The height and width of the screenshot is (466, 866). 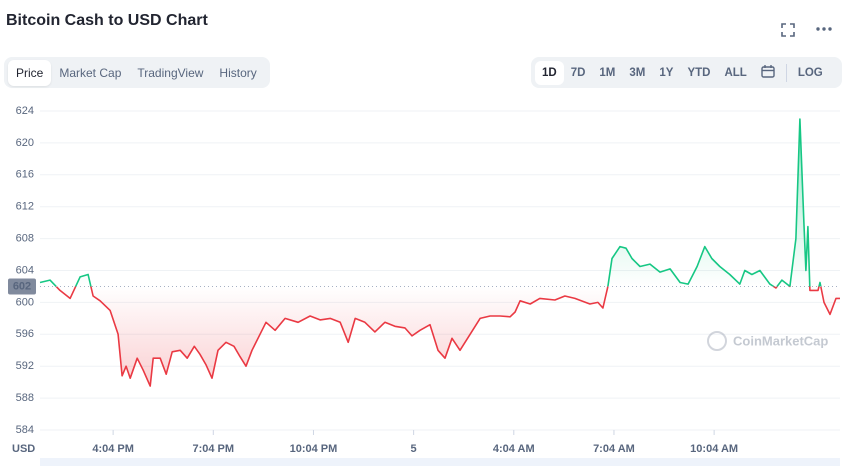 I want to click on watermark-text: CoinMarketCap, so click(x=780, y=340).